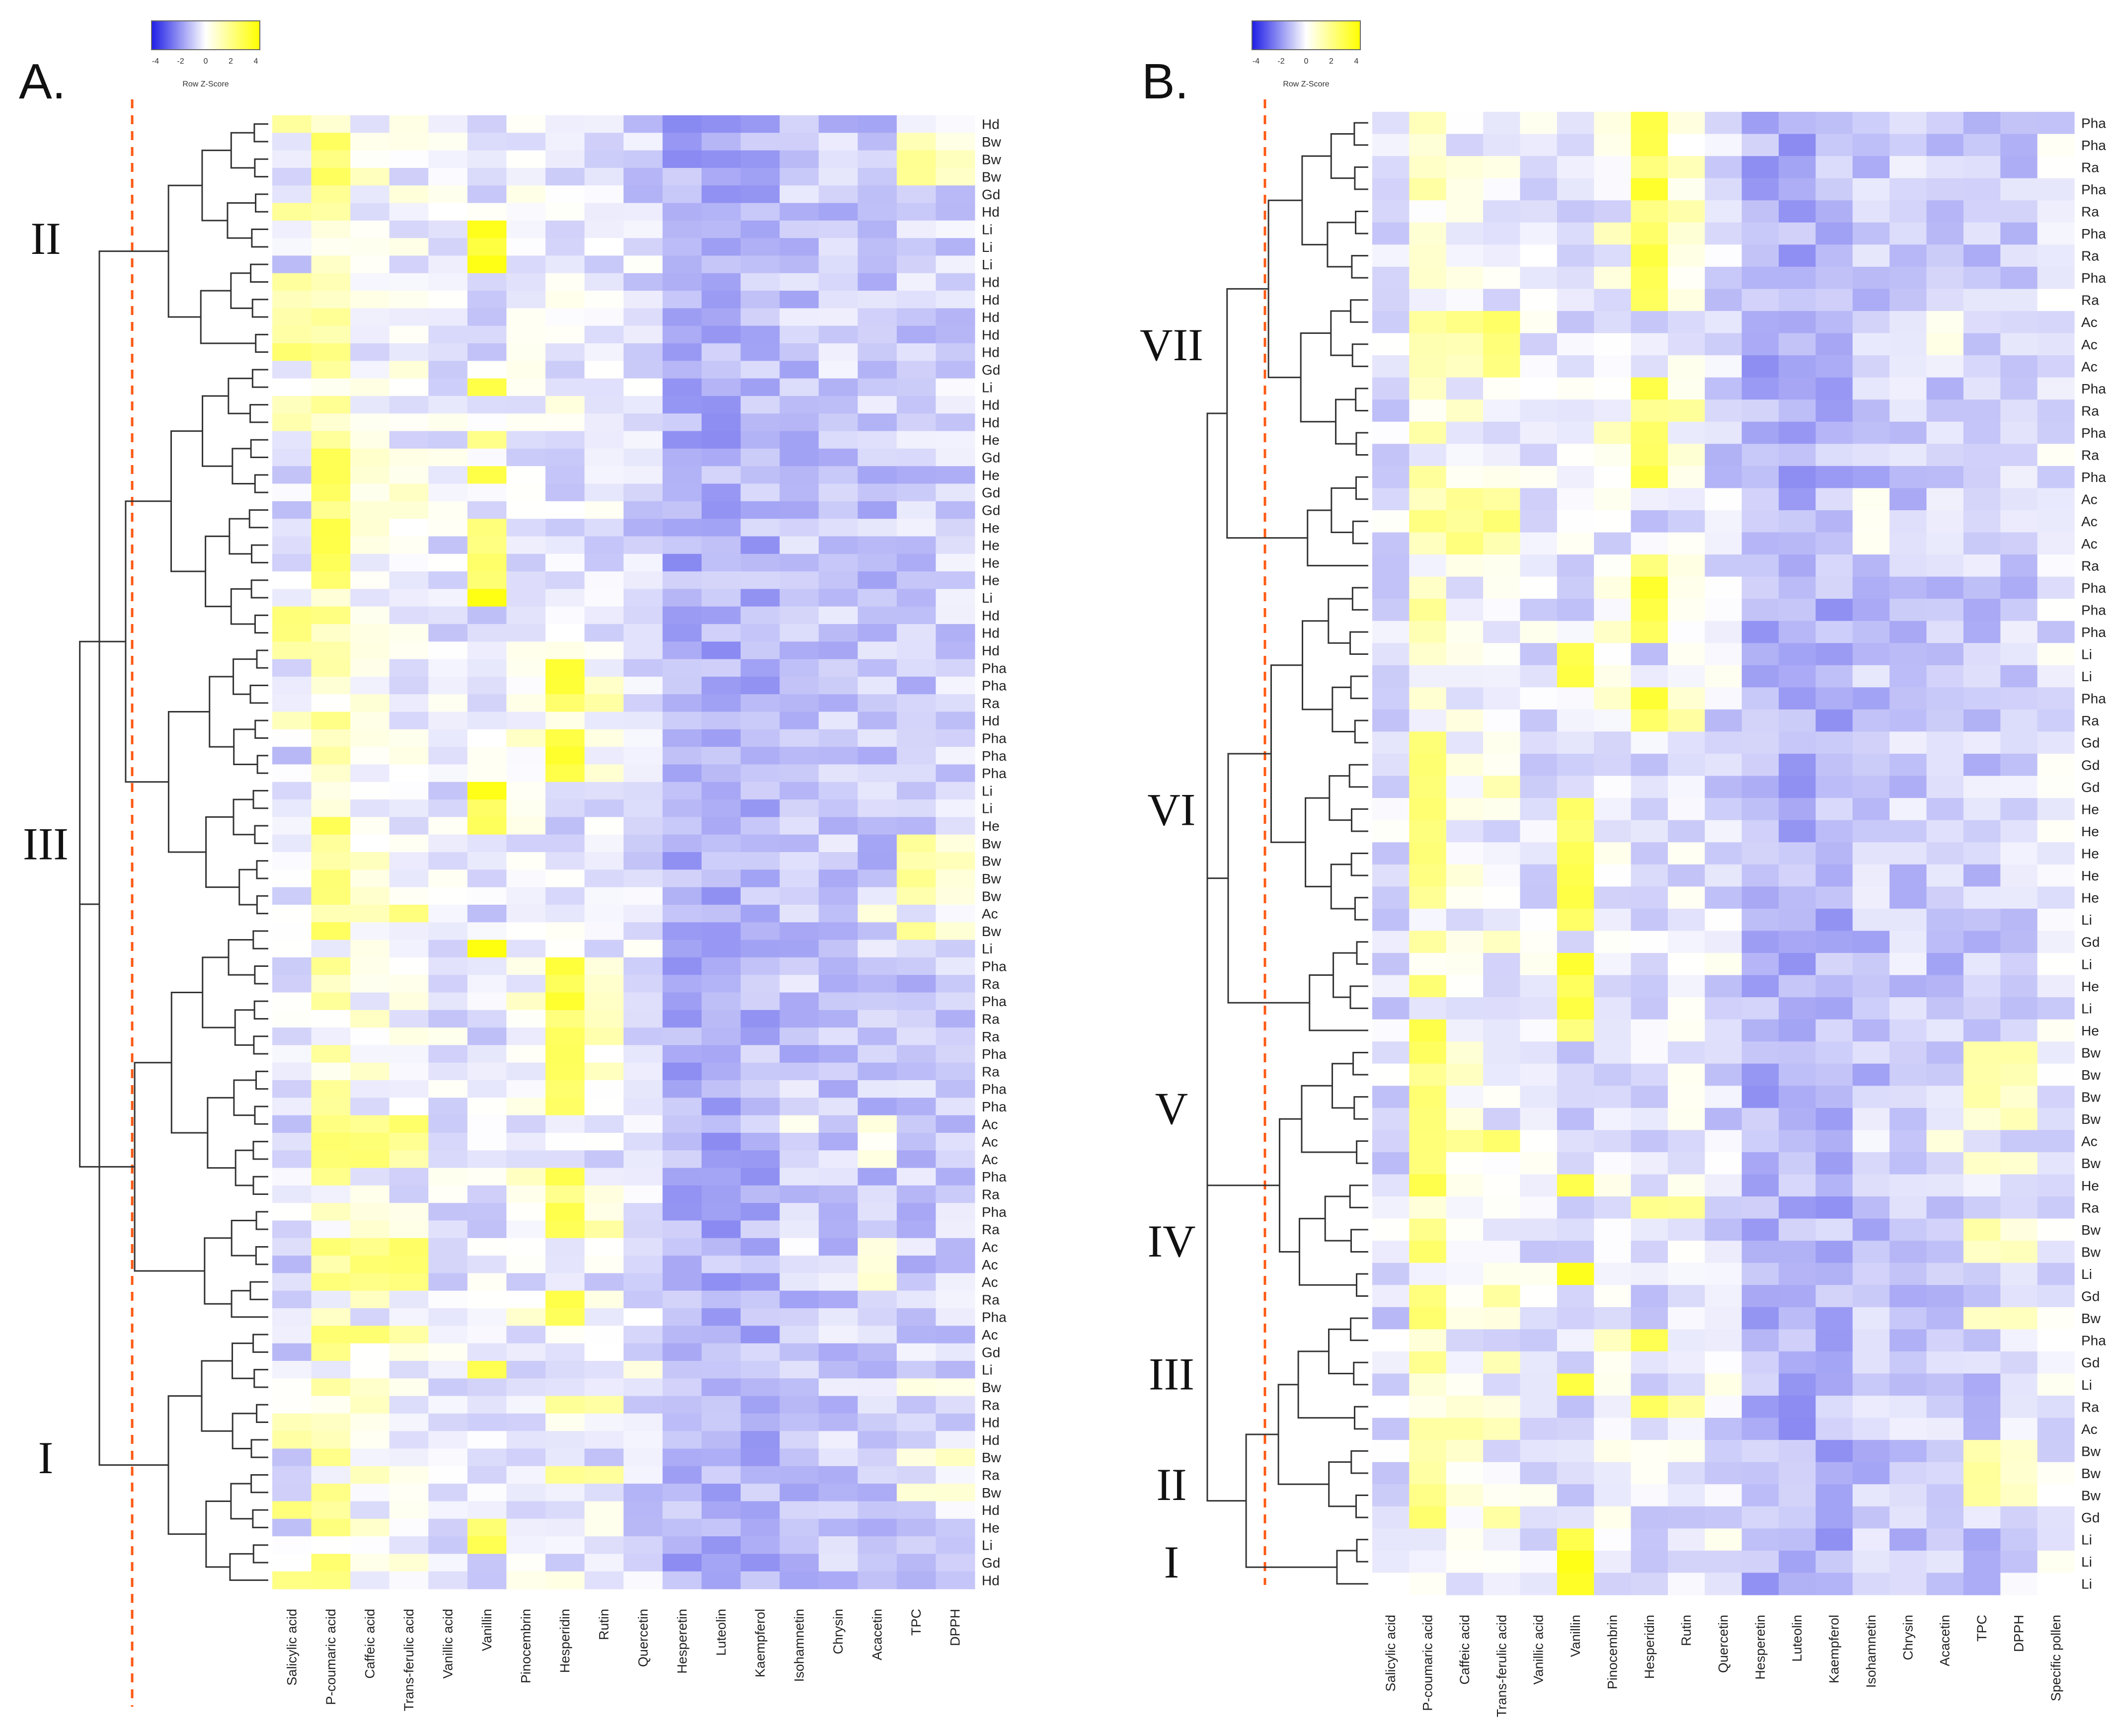 The height and width of the screenshot is (1736, 2118). Describe the element at coordinates (2018, 1633) in the screenshot. I see `column-label: DPPH` at that location.